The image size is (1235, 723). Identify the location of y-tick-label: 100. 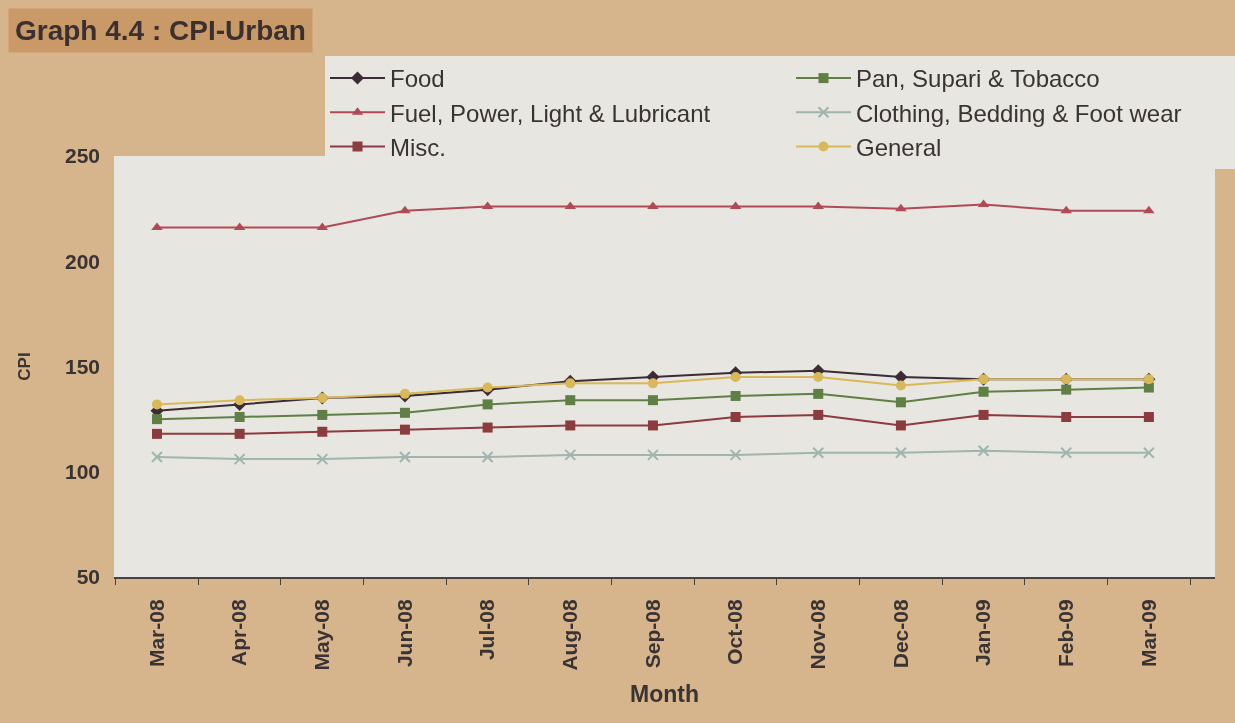
(82, 472).